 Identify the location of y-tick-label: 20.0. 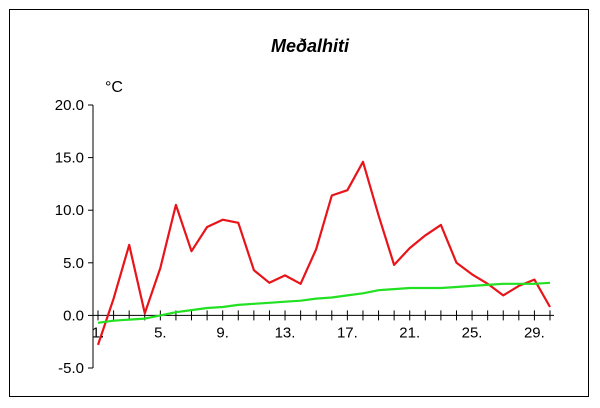
(69, 105).